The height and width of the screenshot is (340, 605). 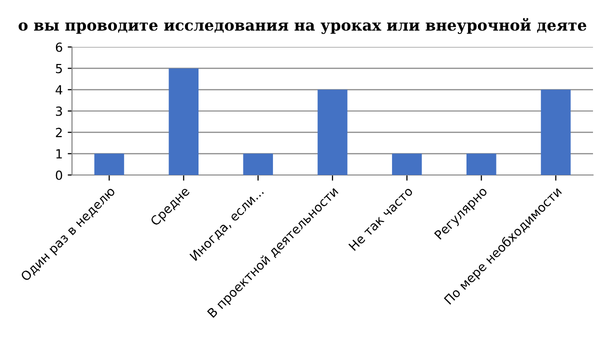 What do you see at coordinates (59, 175) in the screenshot?
I see `y-tick-label: 0` at bounding box center [59, 175].